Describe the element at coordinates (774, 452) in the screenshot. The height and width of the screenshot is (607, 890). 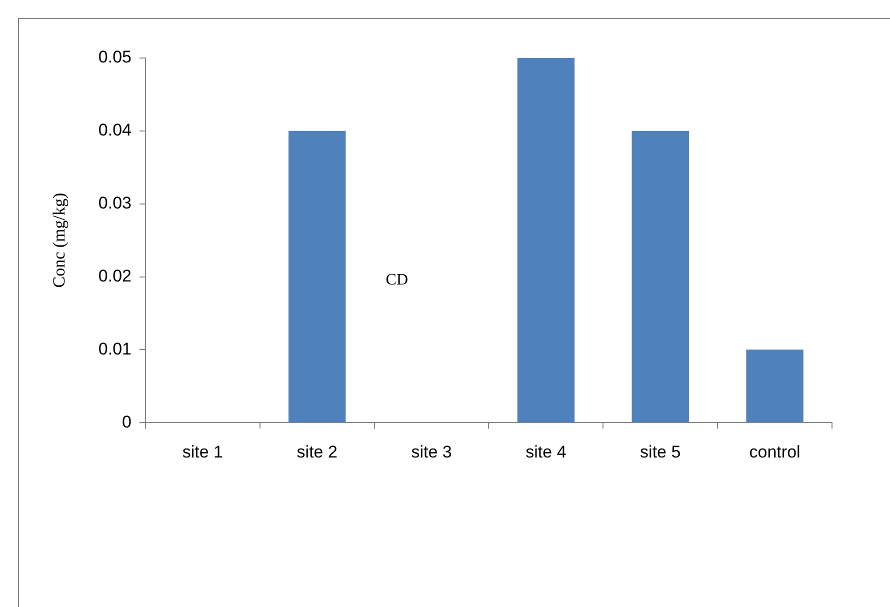
I see `x-tick-label: control` at that location.